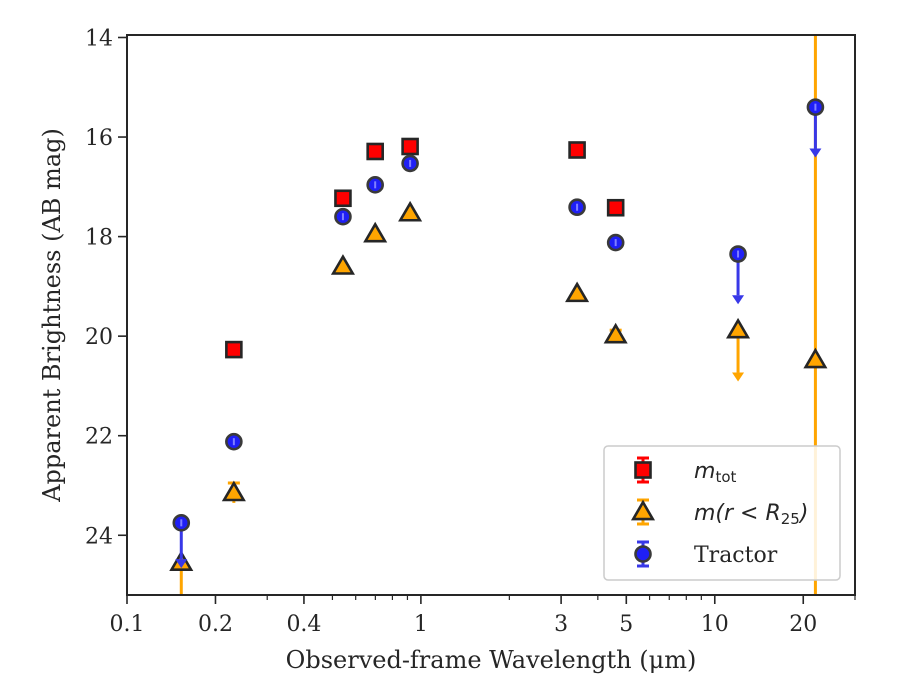 The height and width of the screenshot is (700, 900). What do you see at coordinates (421, 624) in the screenshot?
I see `x-tick-label: 1` at bounding box center [421, 624].